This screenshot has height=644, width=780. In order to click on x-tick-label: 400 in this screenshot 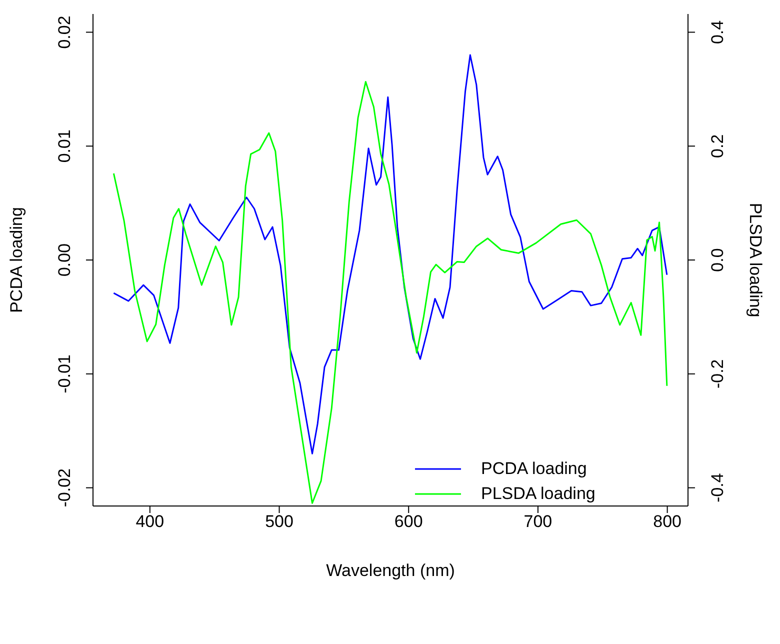, I will do `click(150, 522)`.